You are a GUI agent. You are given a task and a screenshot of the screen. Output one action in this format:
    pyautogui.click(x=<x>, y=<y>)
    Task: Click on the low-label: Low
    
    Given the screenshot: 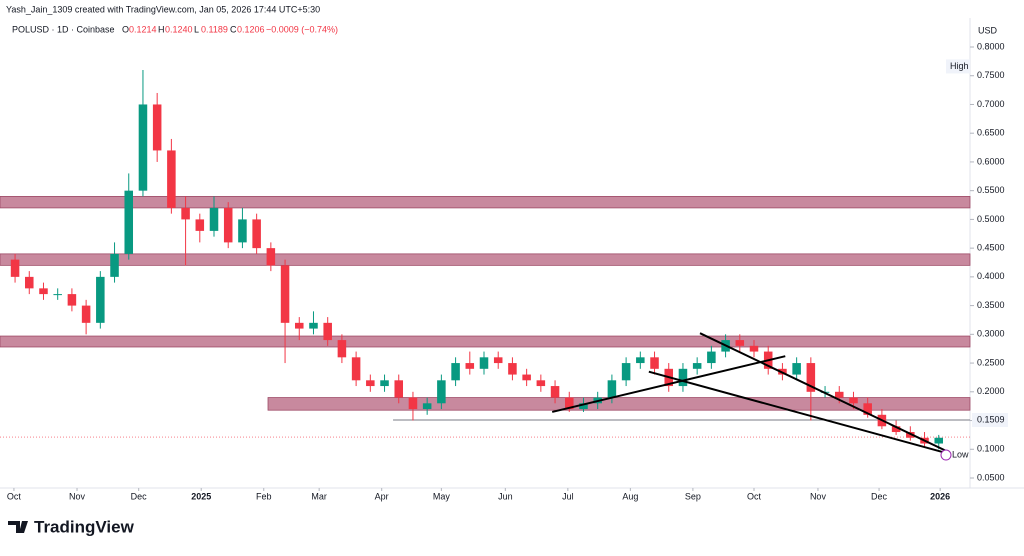 What is the action you would take?
    pyautogui.click(x=960, y=454)
    